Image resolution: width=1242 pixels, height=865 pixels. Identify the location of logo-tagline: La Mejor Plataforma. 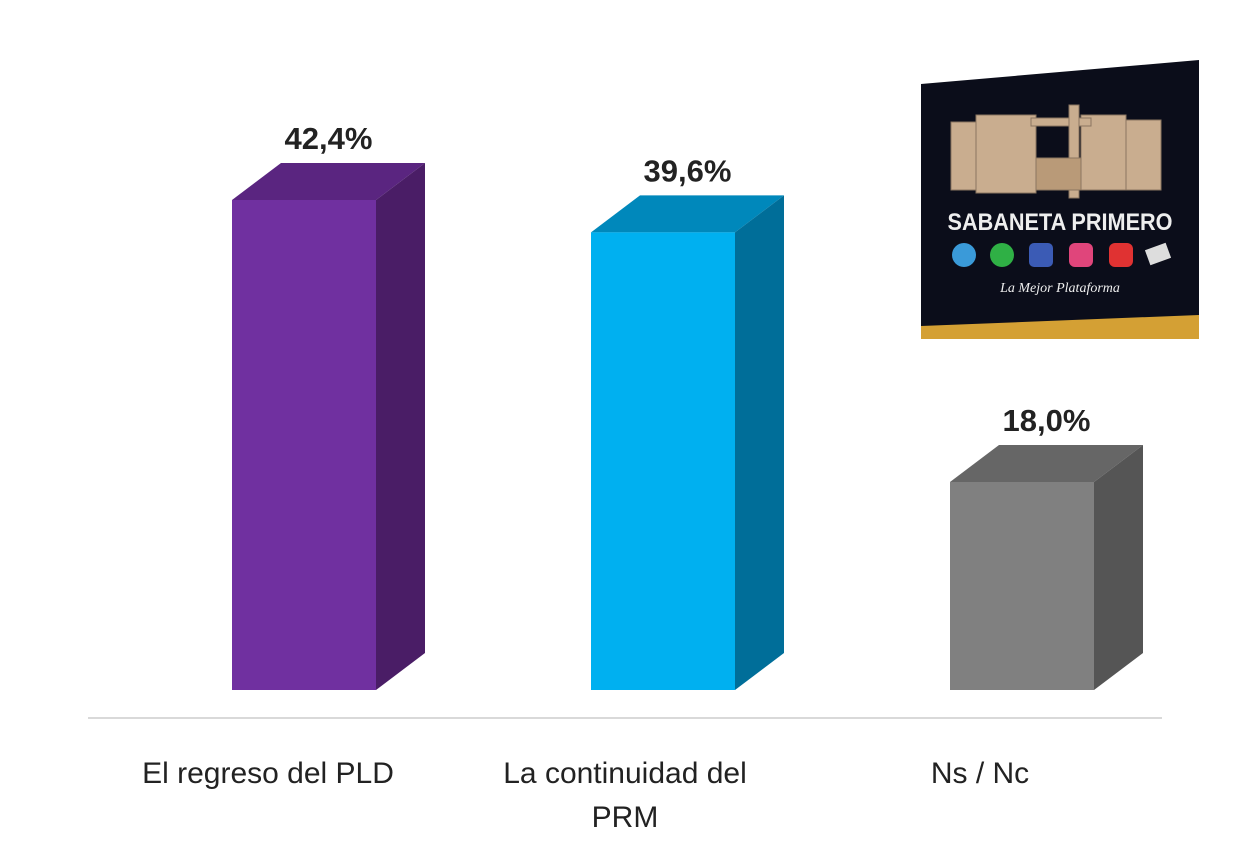
(1059, 288).